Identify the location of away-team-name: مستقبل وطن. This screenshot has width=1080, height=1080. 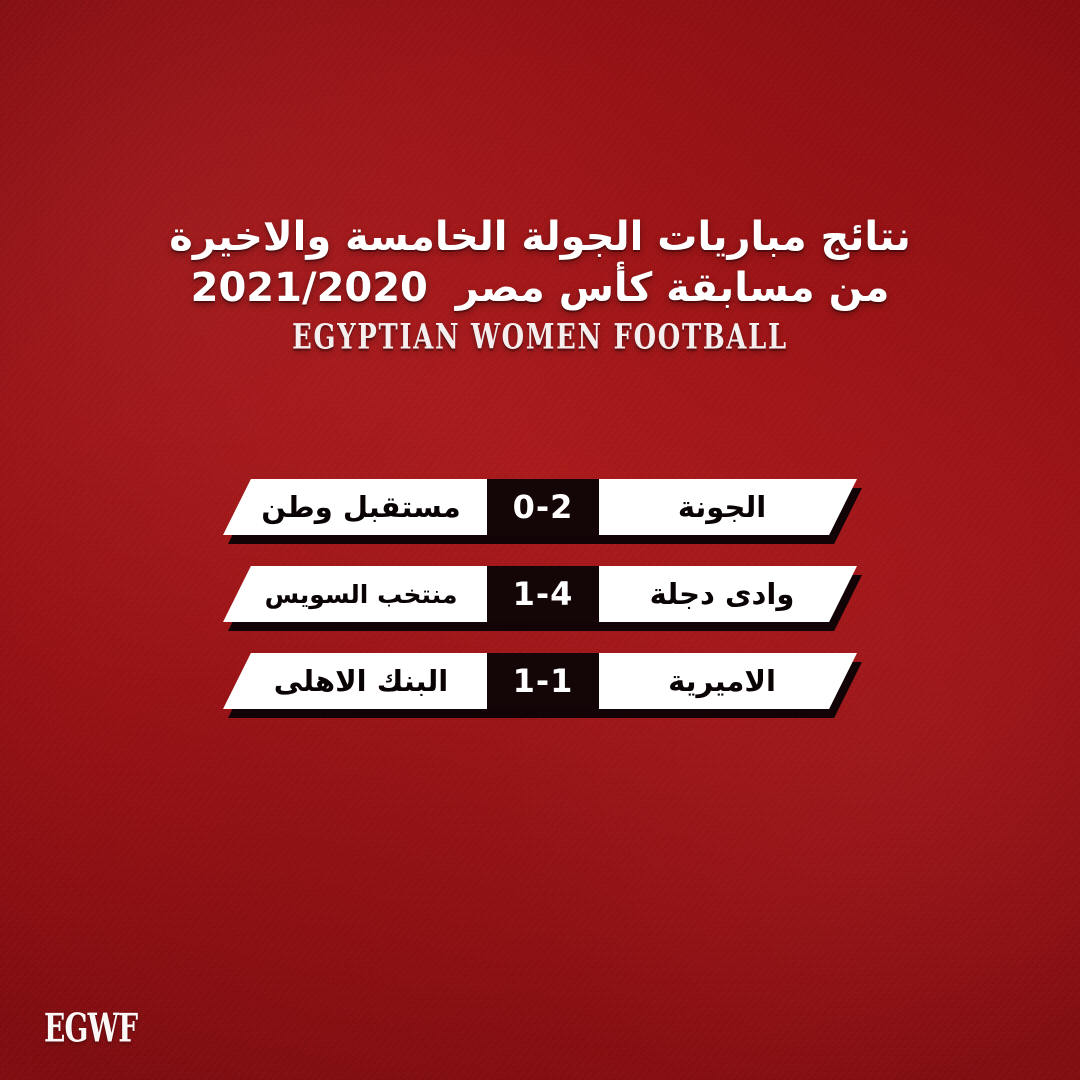
(361, 506).